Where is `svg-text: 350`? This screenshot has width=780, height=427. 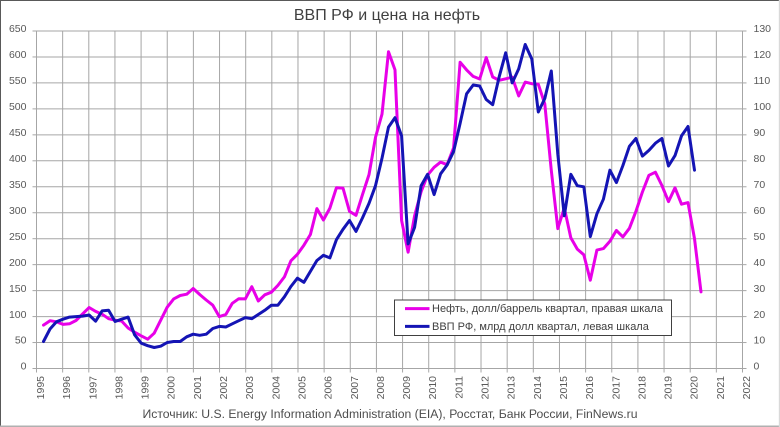
svg-text: 350 is located at coordinates (18, 185).